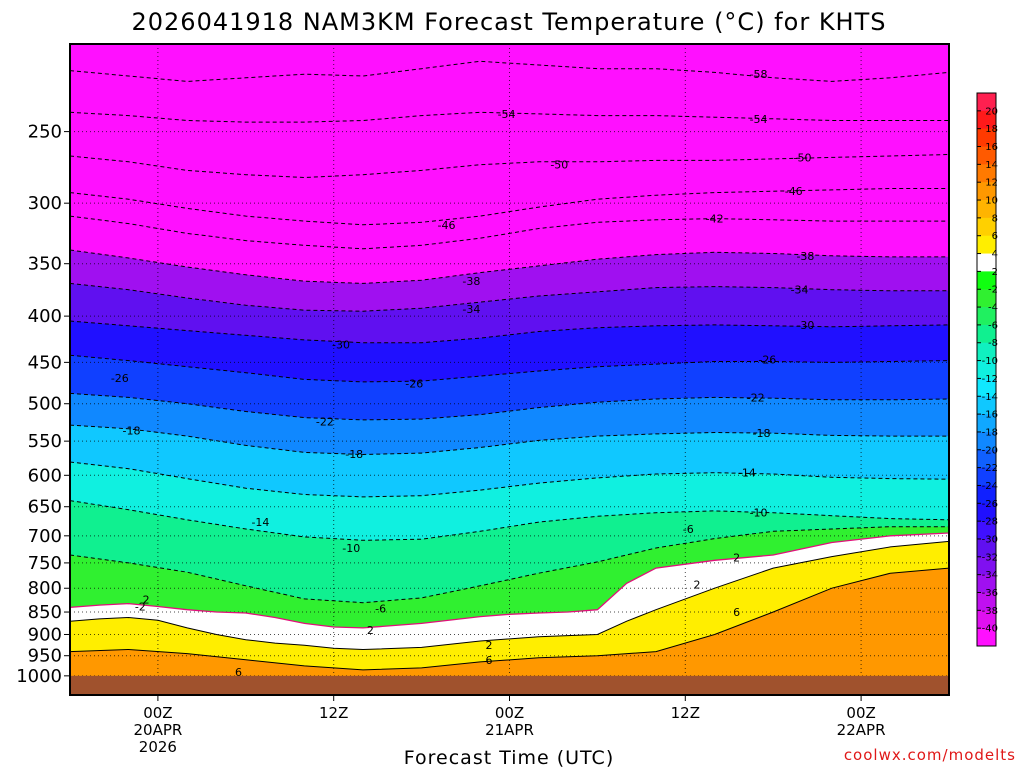 The image size is (1024, 768). What do you see at coordinates (158, 747) in the screenshot?
I see `x-tick-label: 2026` at bounding box center [158, 747].